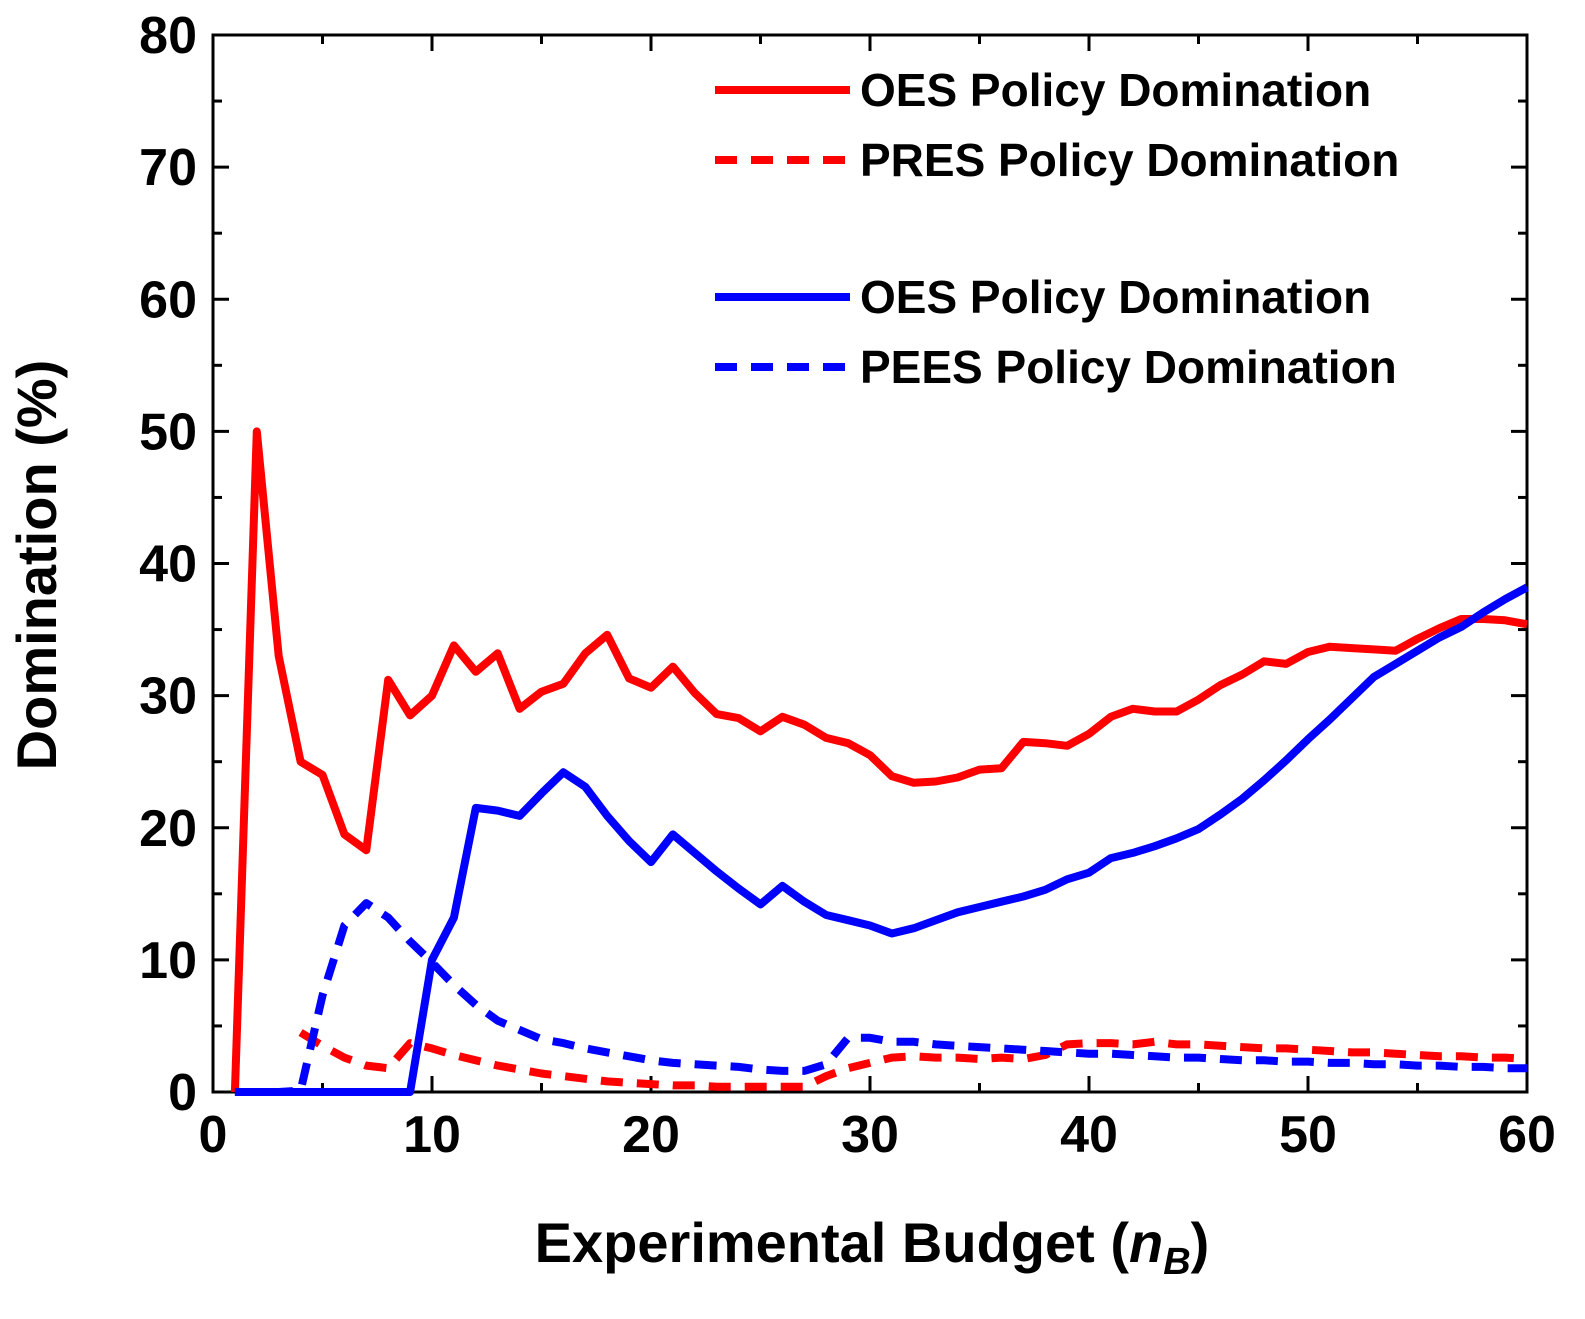  What do you see at coordinates (1089, 1135) in the screenshot?
I see `x-tick-label: 40` at bounding box center [1089, 1135].